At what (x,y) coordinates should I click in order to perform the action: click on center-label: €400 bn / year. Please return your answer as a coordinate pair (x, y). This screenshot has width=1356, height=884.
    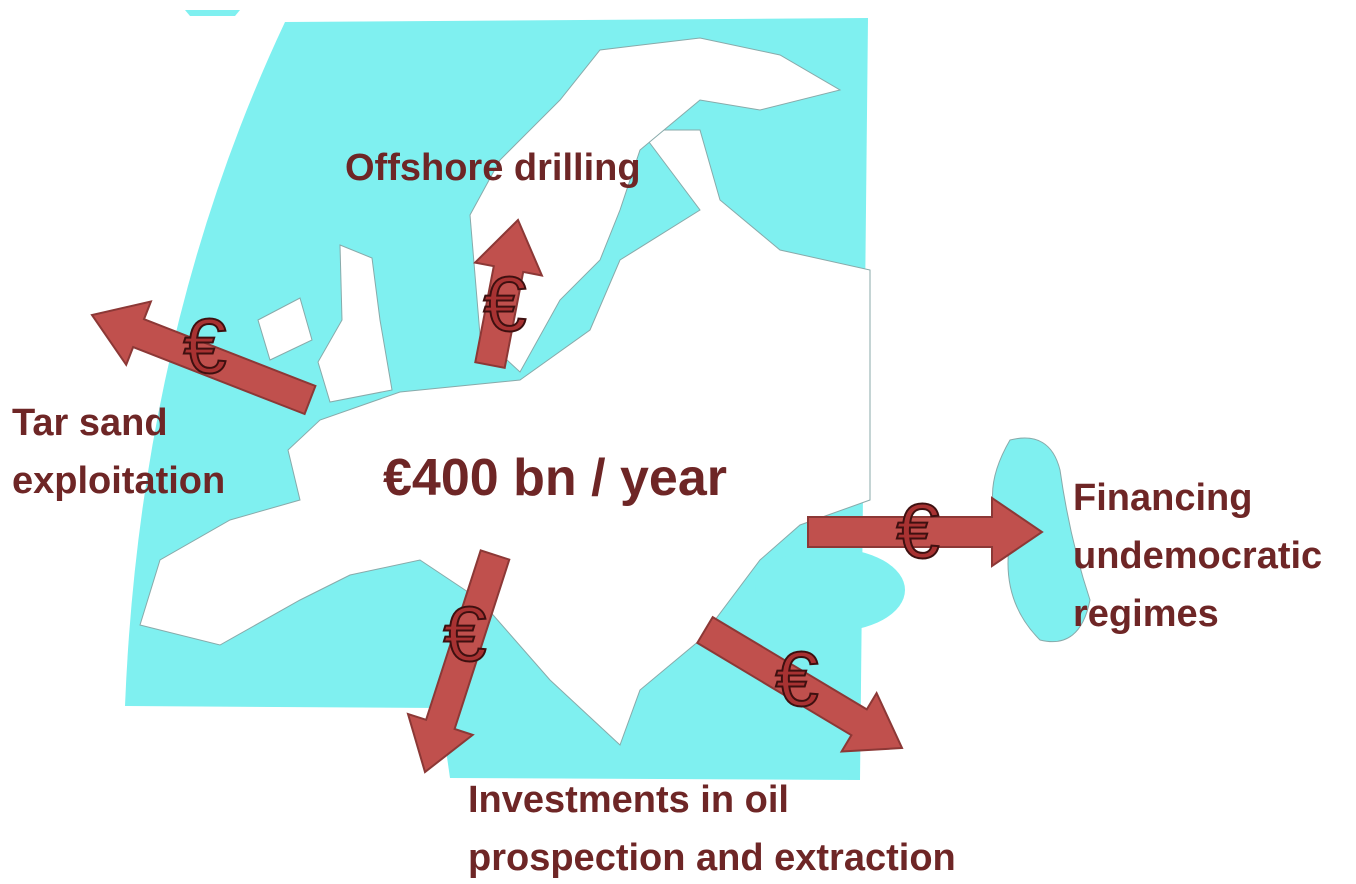
    Looking at the image, I should click on (555, 478).